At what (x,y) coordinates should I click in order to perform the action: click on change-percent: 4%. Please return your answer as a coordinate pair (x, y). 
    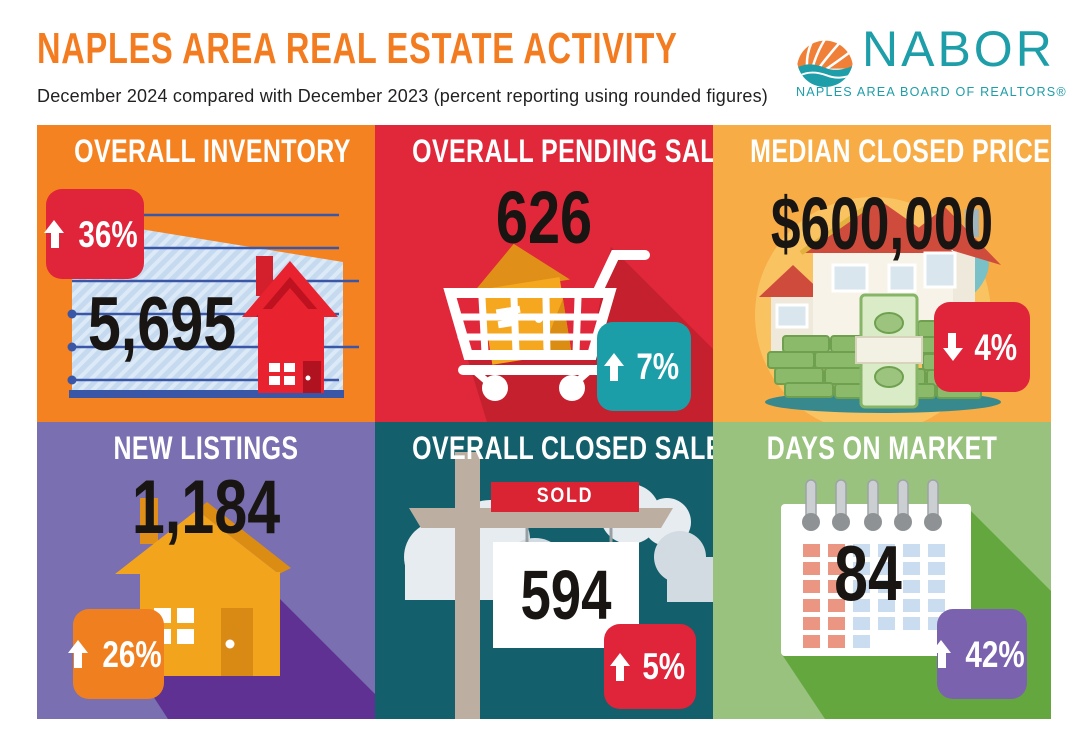
    Looking at the image, I should click on (995, 347).